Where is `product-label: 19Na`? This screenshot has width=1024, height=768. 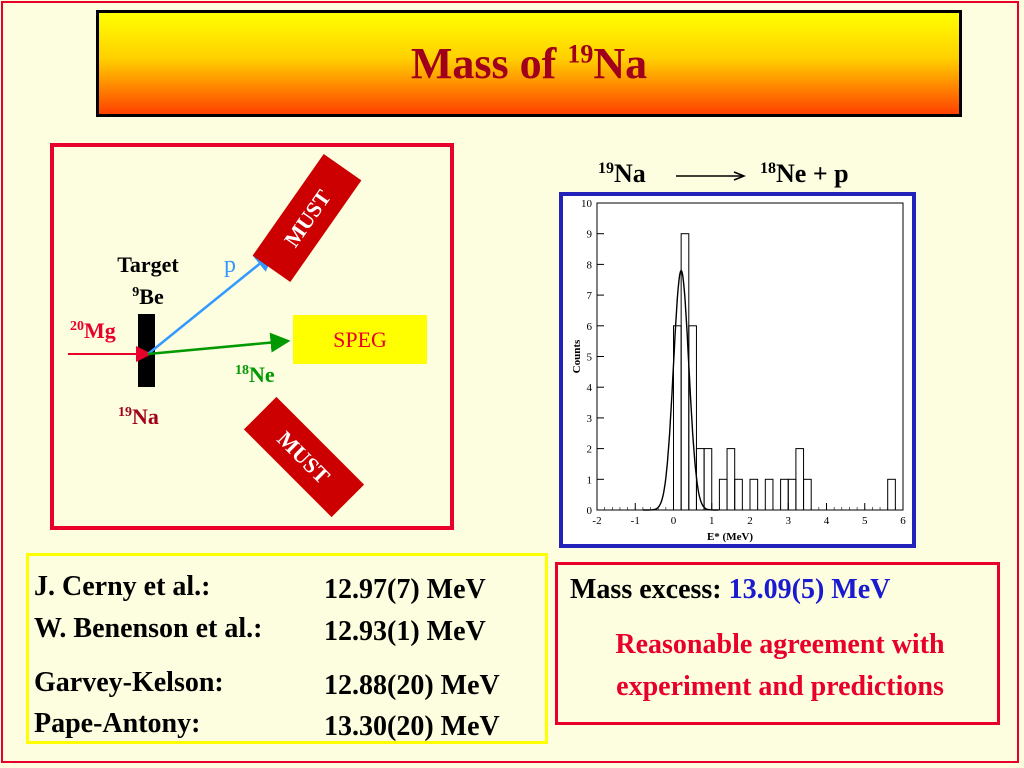 product-label: 19Na is located at coordinates (138, 416).